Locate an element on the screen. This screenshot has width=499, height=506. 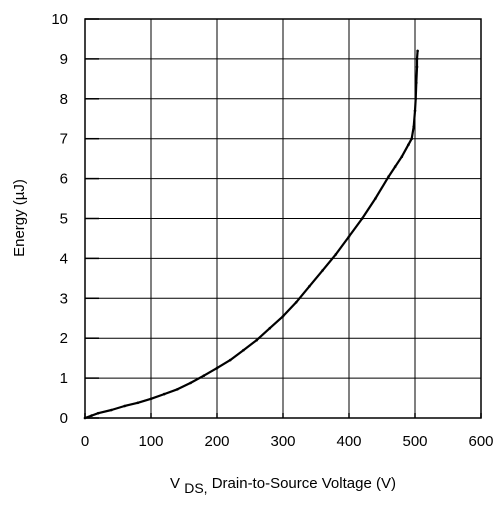
x-tick-label: 200 is located at coordinates (216, 441).